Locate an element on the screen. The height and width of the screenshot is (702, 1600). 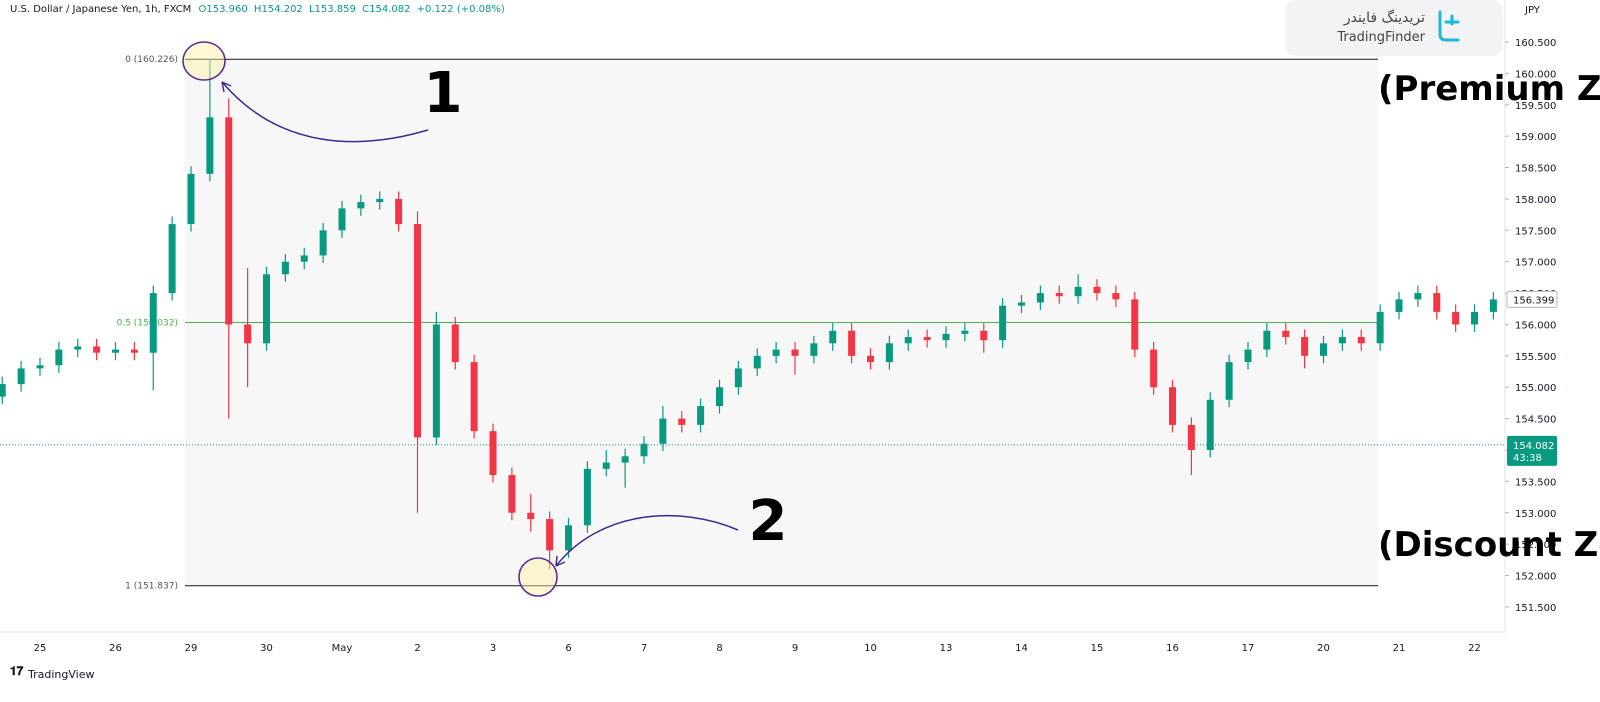
arrow is located at coordinates (647, 540).